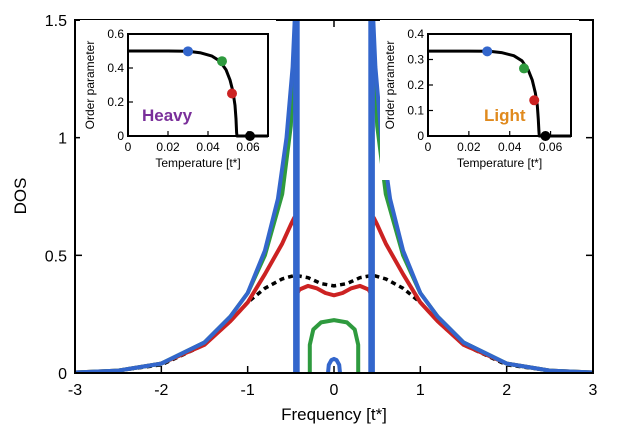 Image resolution: width=623 pixels, height=436 pixels. I want to click on x-tick-label: -3, so click(75, 390).